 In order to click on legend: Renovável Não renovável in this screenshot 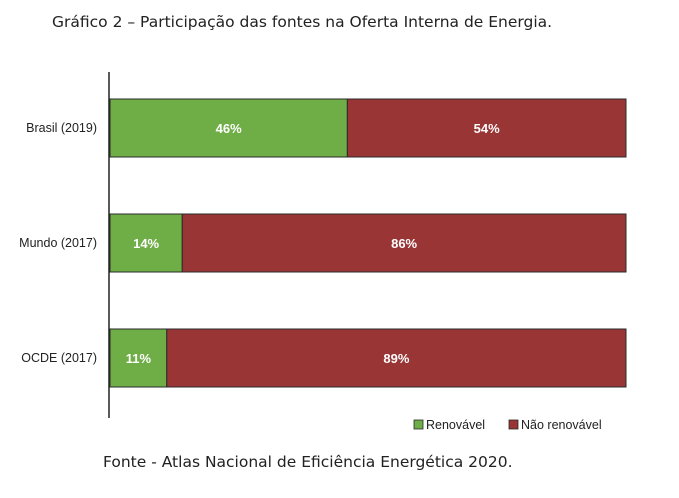, I will do `click(507, 425)`.